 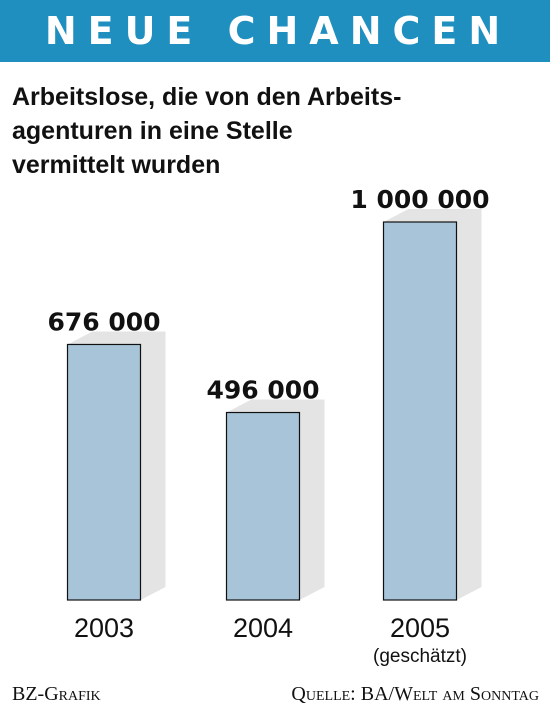 I want to click on header-banner, so click(x=275, y=31).